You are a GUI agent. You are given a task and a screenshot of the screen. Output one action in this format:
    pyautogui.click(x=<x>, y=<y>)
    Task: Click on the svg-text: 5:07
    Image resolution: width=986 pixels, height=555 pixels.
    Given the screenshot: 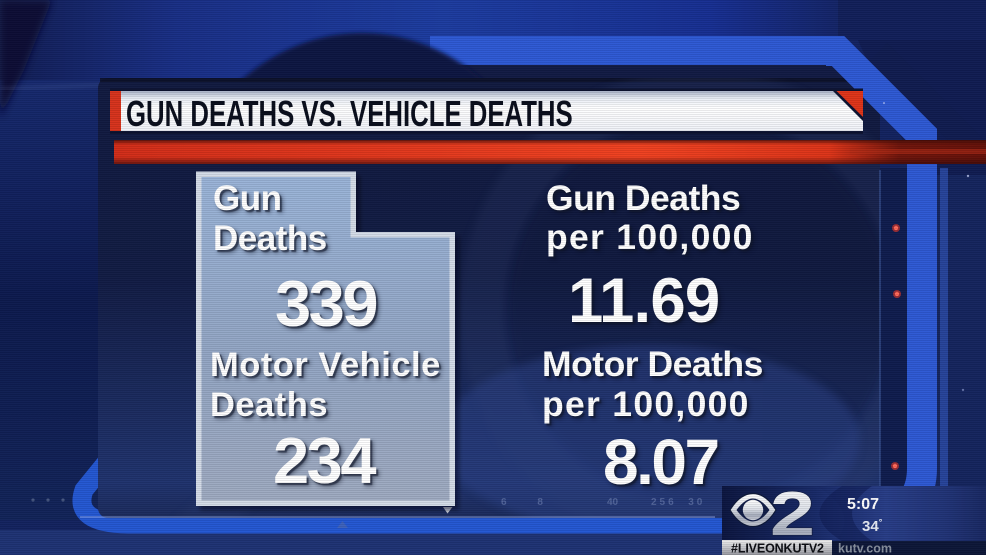 What is the action you would take?
    pyautogui.click(x=863, y=504)
    